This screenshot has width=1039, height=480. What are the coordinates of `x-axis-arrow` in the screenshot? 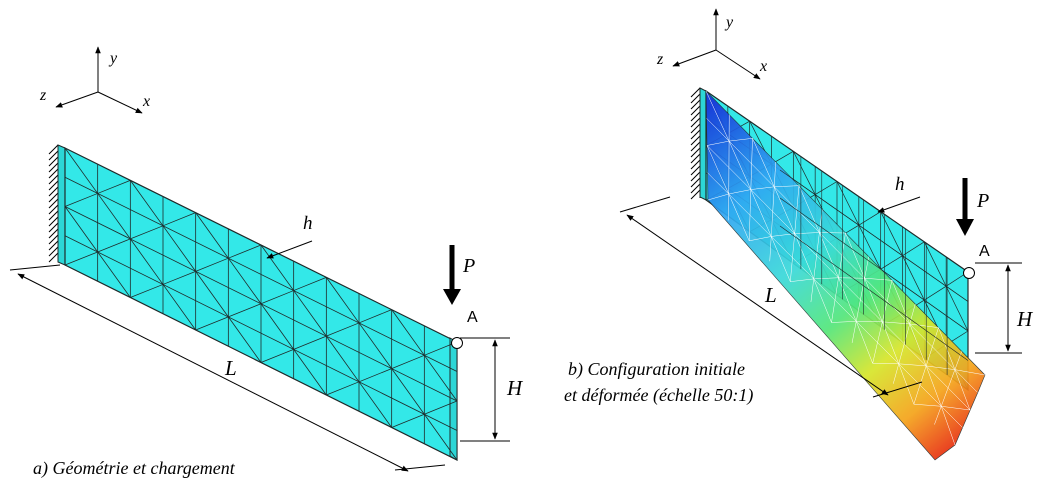 It's located at (120, 102).